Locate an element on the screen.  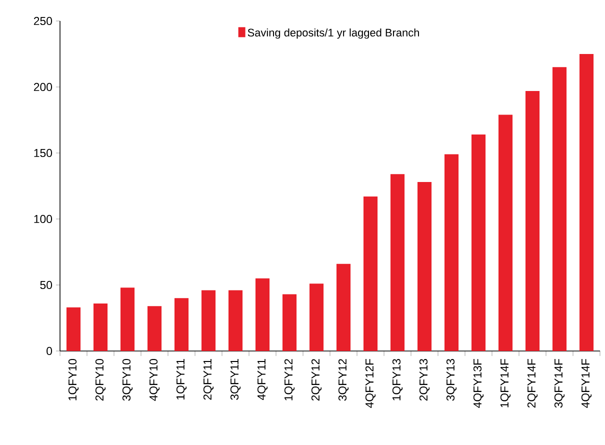
x-tick-label: 3QFY12 is located at coordinates (343, 380).